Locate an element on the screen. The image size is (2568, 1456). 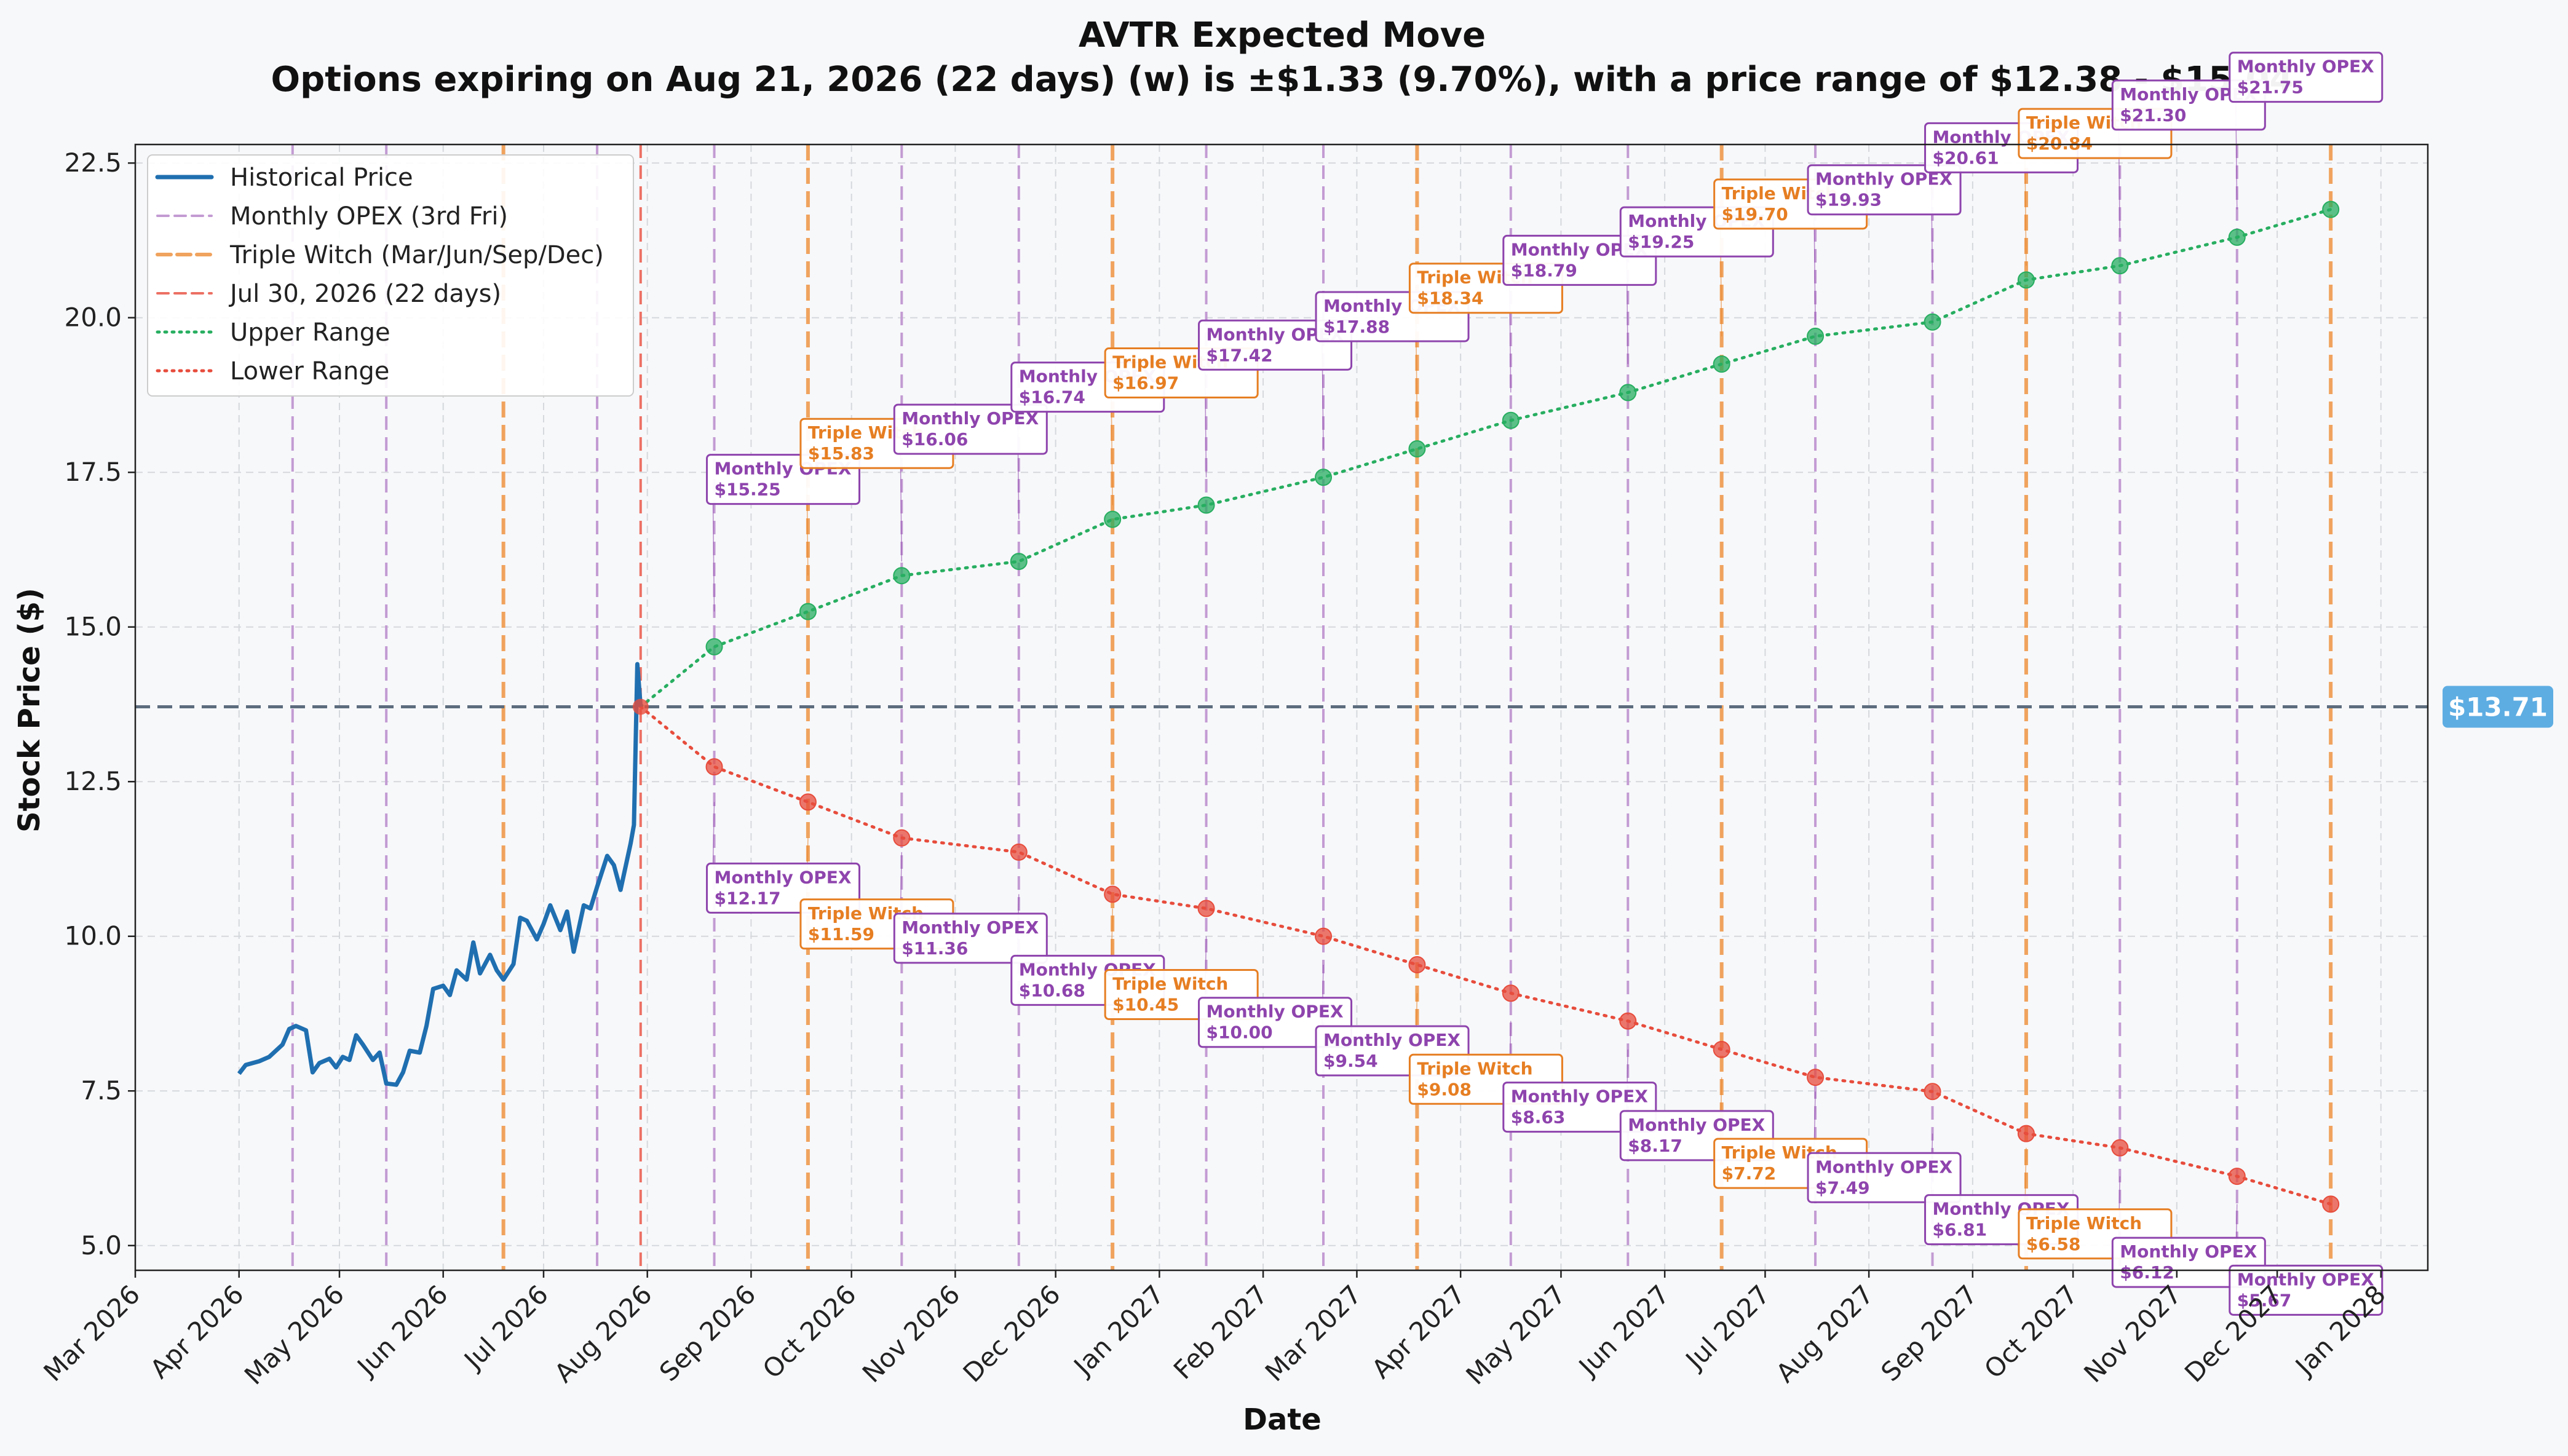
annotation-value: $15.25 is located at coordinates (748, 490).